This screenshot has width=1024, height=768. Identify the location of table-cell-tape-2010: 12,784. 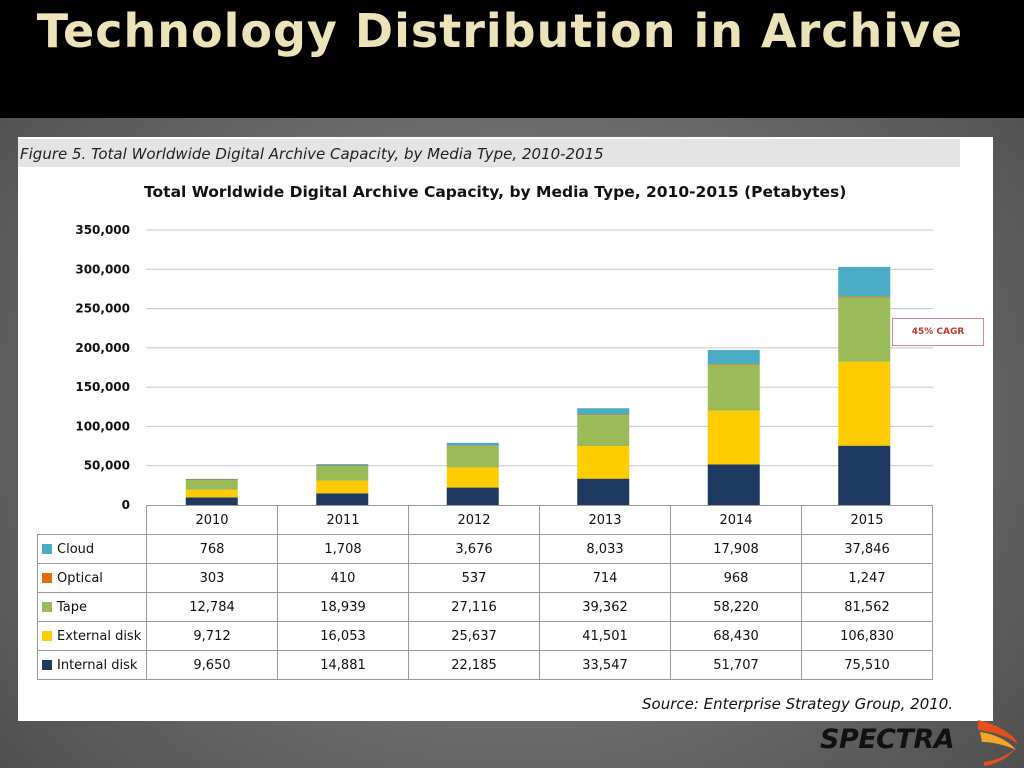
(212, 607).